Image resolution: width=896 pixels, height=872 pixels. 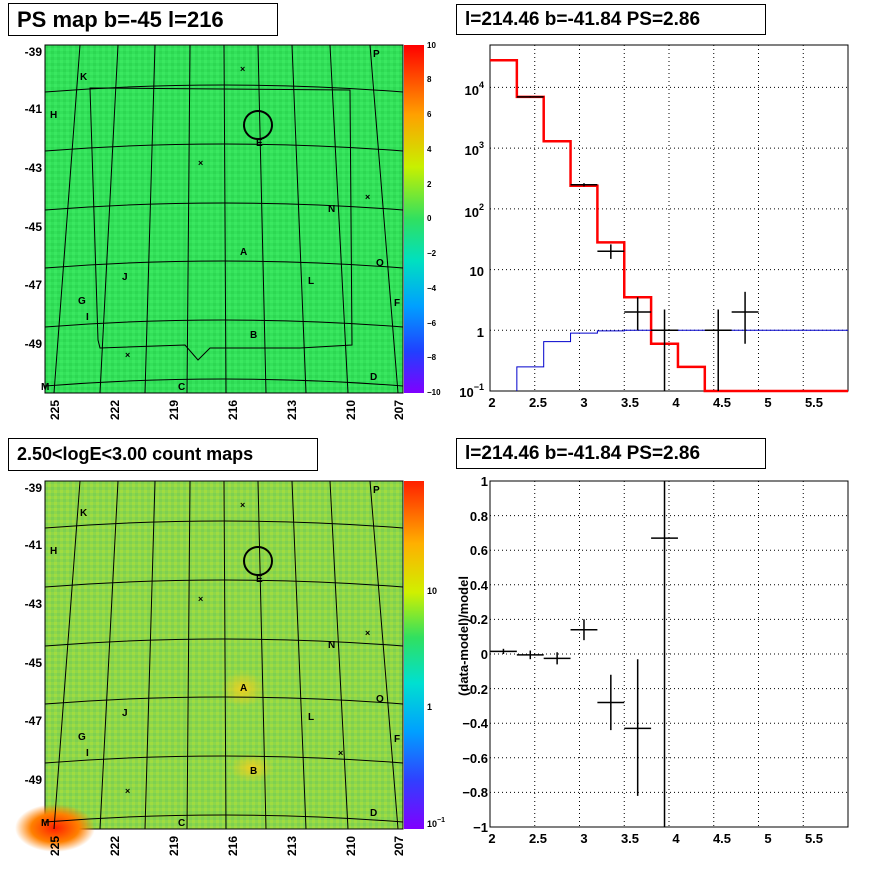 I want to click on svg-text: −4, so click(x=432, y=288).